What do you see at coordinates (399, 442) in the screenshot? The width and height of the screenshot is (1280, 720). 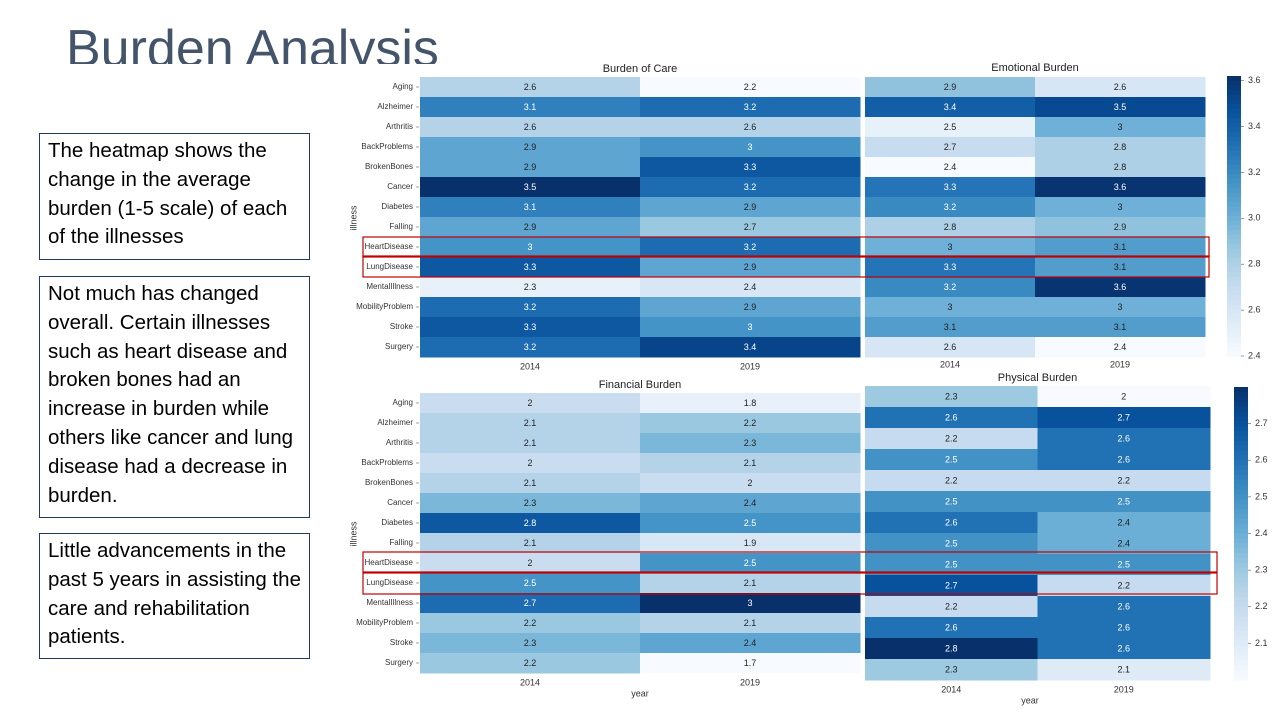 I see `row-tick-label: Arthritis` at bounding box center [399, 442].